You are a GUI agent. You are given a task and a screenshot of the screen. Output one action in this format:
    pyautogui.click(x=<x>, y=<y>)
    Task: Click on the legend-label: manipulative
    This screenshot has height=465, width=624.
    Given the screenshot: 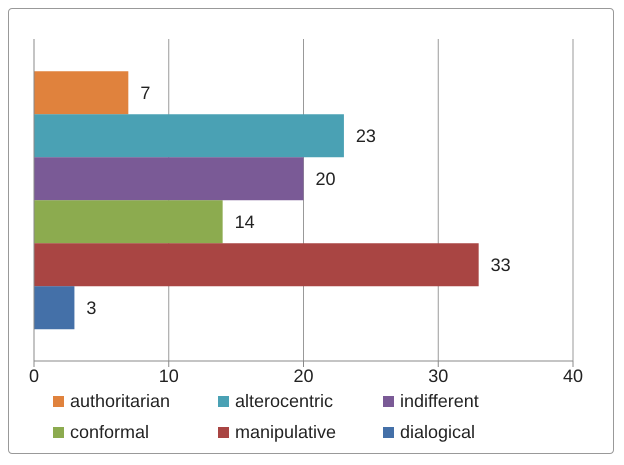 What is the action you would take?
    pyautogui.click(x=285, y=432)
    